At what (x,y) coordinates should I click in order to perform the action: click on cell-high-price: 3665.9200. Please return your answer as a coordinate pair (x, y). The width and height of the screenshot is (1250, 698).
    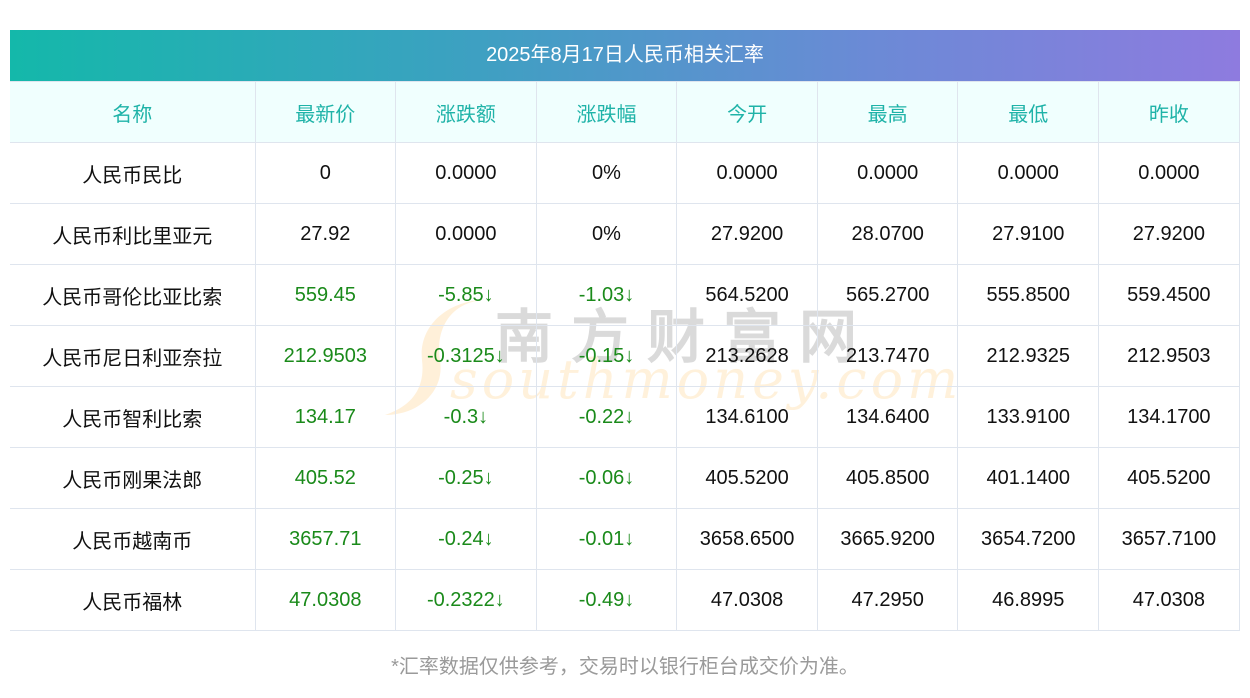
    Looking at the image, I should click on (887, 539).